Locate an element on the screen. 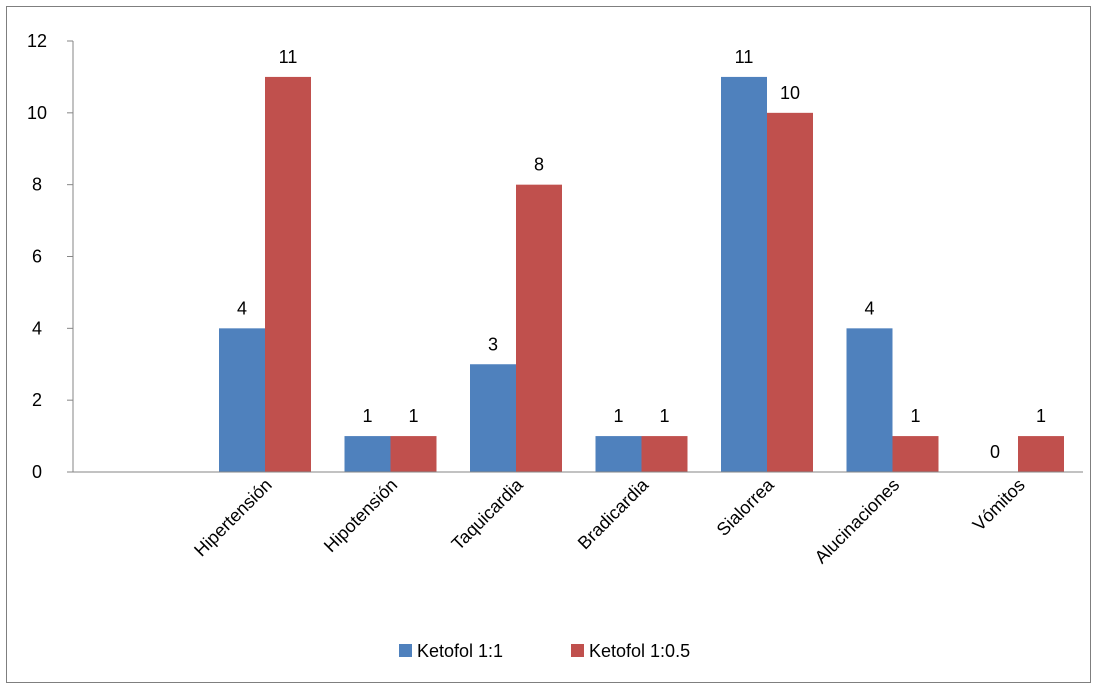  data-label: 8 is located at coordinates (539, 165).